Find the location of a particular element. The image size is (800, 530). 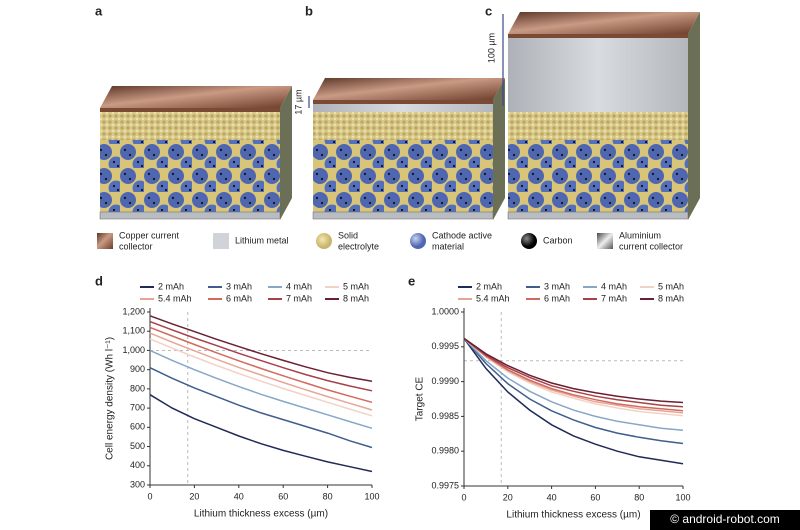

material-label: Aluminium is located at coordinates (640, 235).